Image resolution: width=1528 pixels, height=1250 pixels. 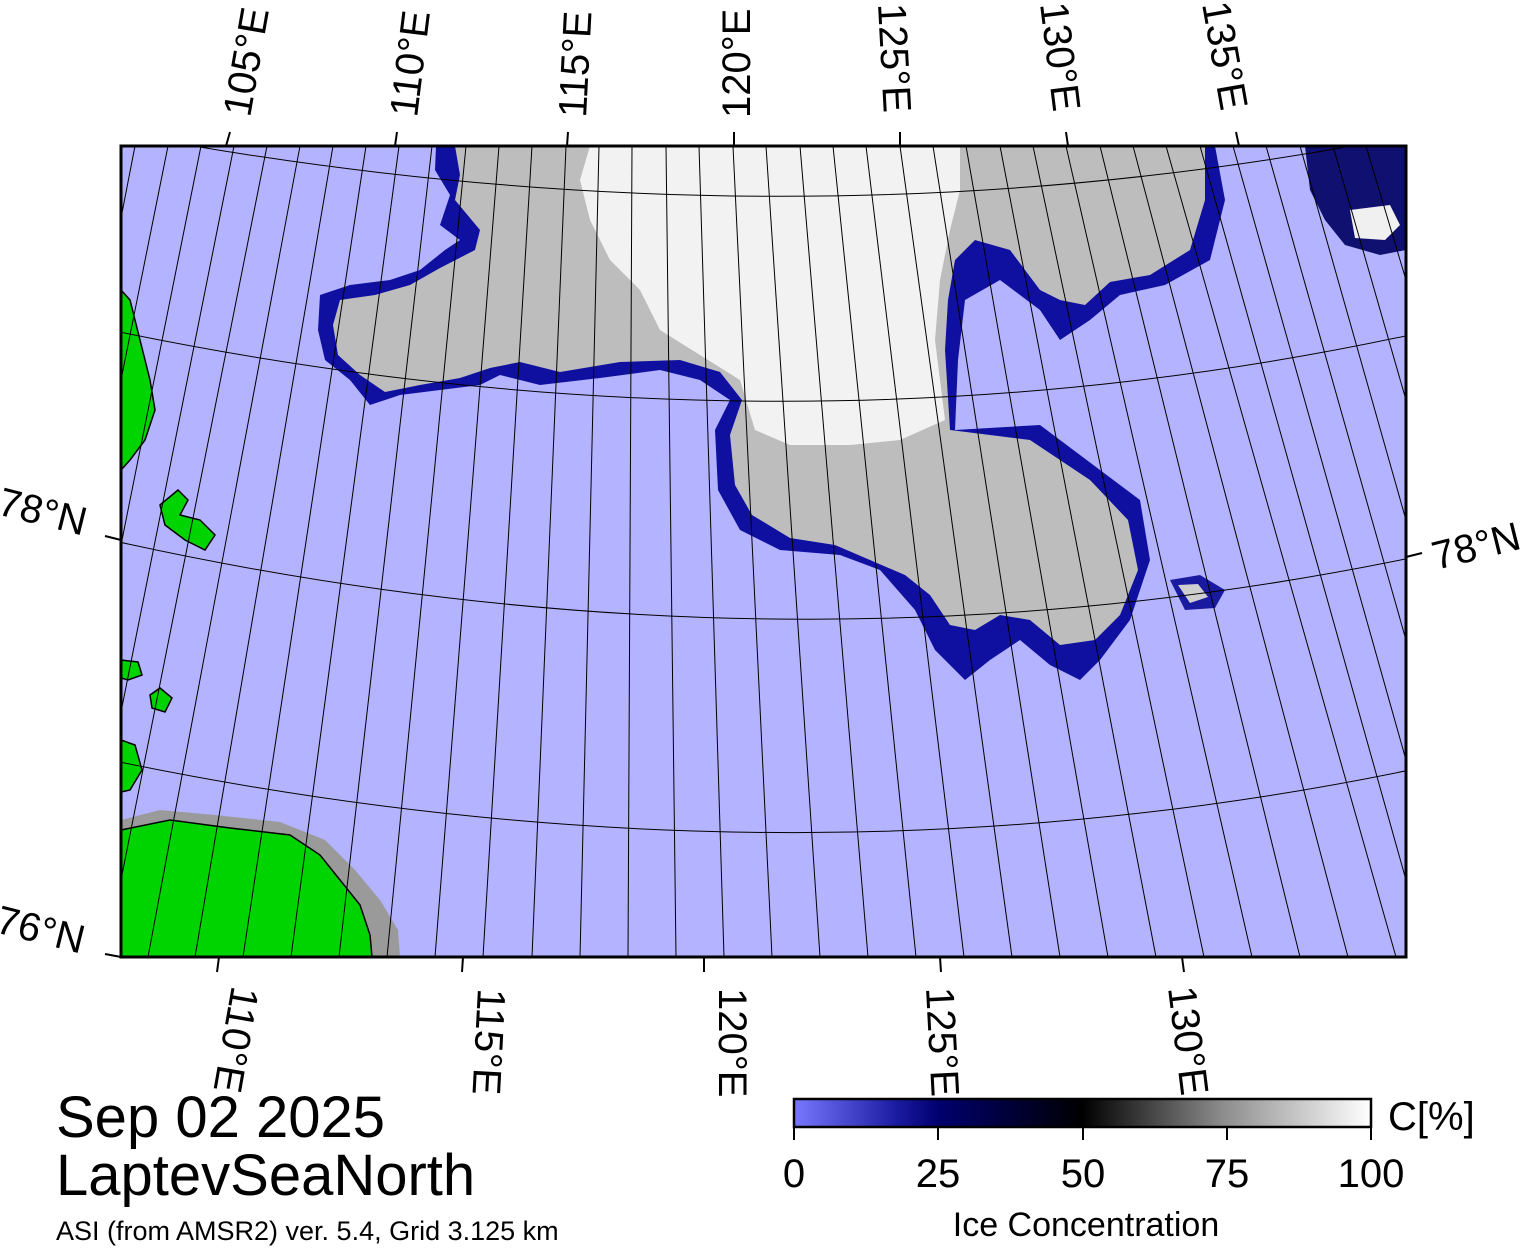 What do you see at coordinates (1086, 1225) in the screenshot?
I see `colorbar-axis-label: Ice Concentration` at bounding box center [1086, 1225].